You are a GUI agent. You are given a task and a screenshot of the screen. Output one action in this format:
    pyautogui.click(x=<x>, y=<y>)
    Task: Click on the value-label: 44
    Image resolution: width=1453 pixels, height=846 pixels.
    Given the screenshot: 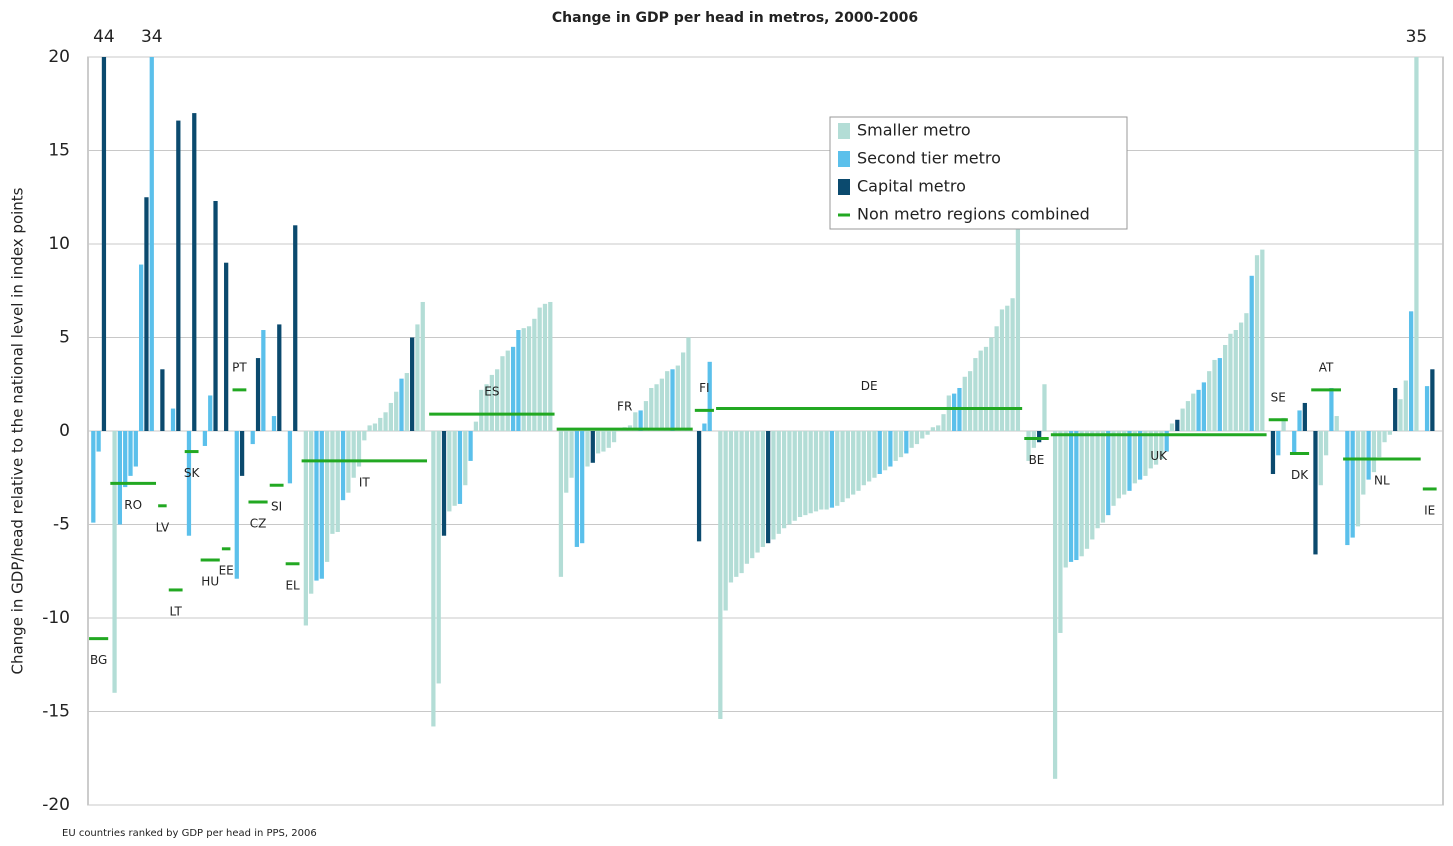 What is the action you would take?
    pyautogui.click(x=104, y=37)
    